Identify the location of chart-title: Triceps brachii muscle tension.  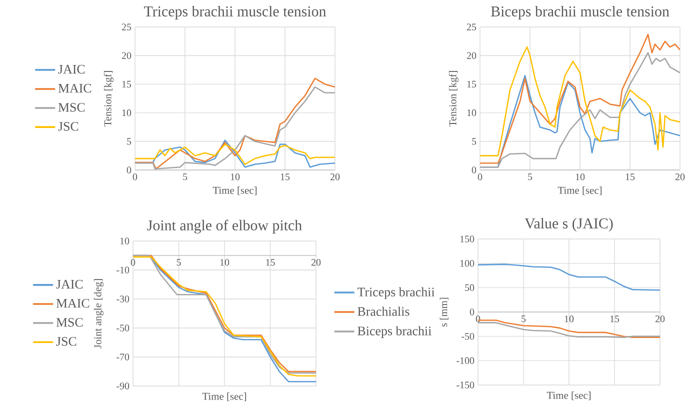
(235, 13).